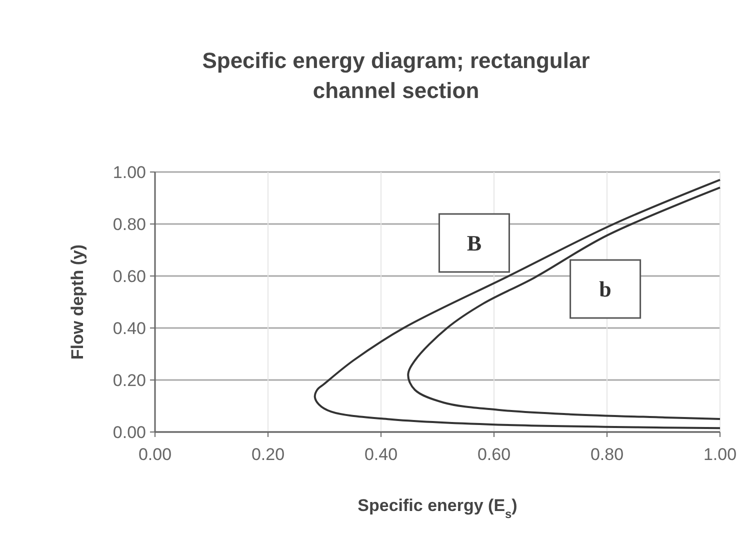 The height and width of the screenshot is (547, 752). Describe the element at coordinates (474, 243) in the screenshot. I see `series-label: B` at that location.